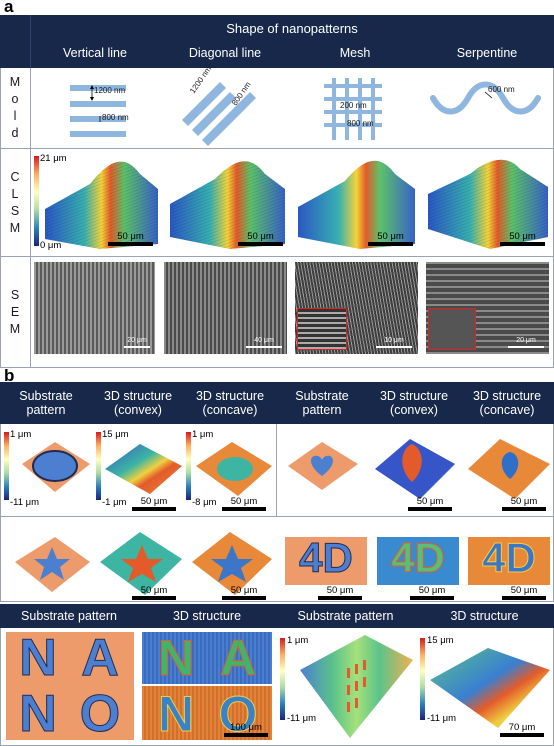 The image size is (554, 746). I want to click on sem-scale-label-2: 40 μm, so click(264, 340).